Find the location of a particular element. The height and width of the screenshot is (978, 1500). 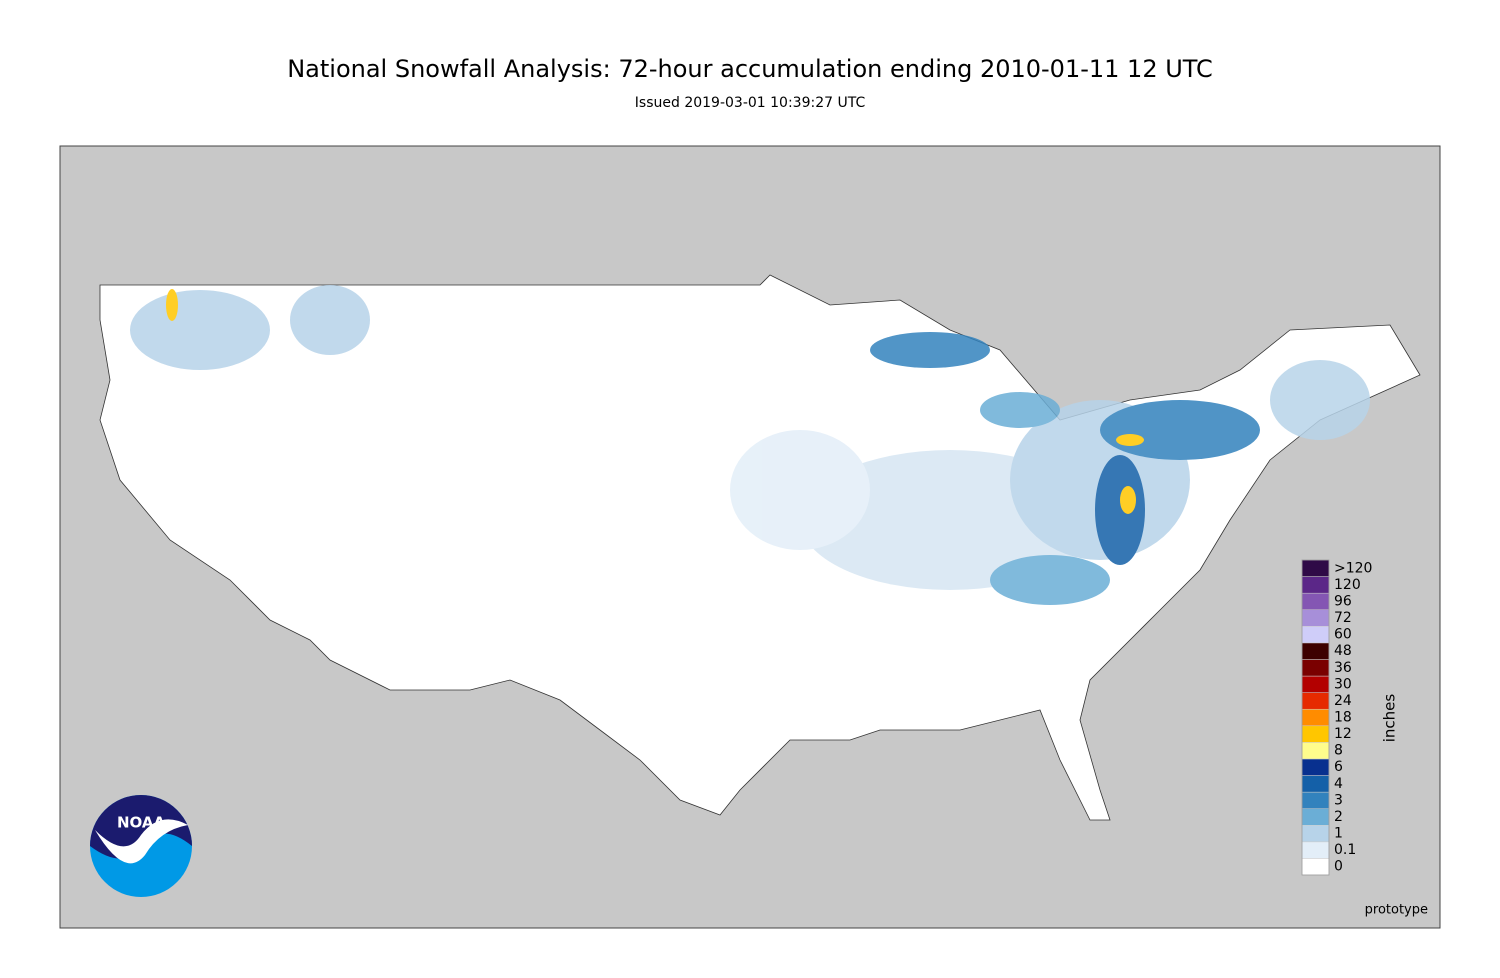

logo-top is located at coordinates (141, 827).